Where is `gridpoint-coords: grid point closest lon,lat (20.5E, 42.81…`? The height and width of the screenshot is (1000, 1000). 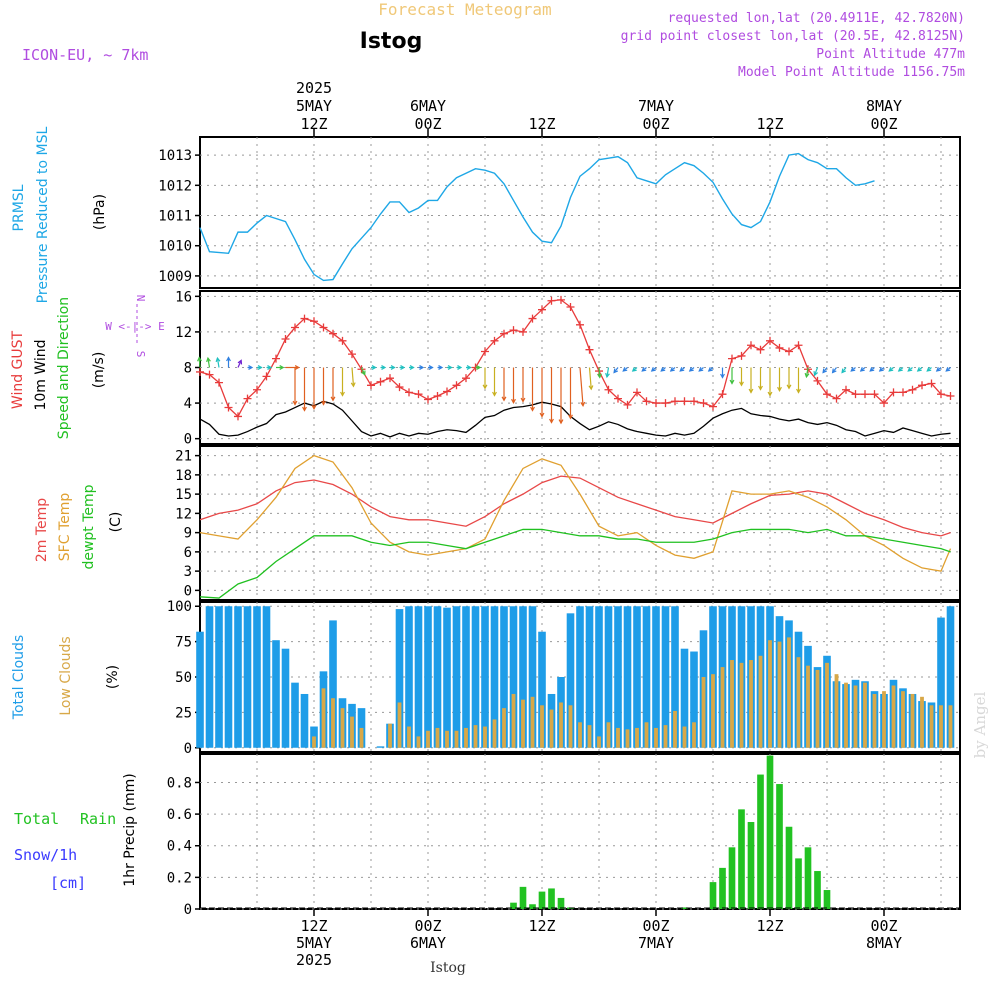 gridpoint-coords: grid point closest lon,lat (20.5E, 42.81… is located at coordinates (793, 36).